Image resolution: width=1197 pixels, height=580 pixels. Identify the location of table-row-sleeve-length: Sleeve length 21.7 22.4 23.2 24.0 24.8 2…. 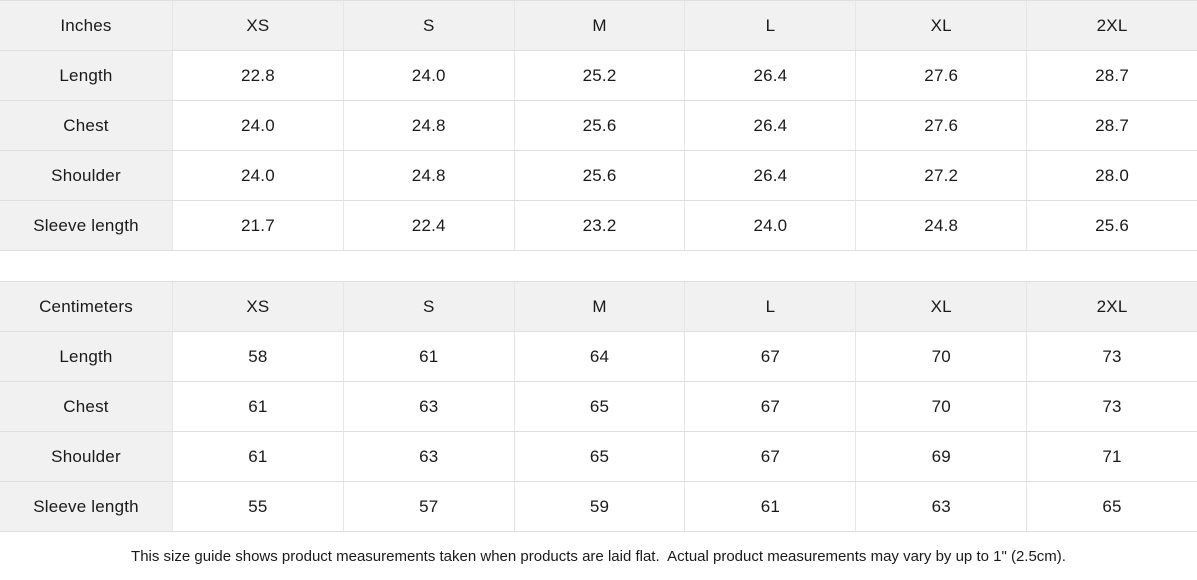
(598, 226).